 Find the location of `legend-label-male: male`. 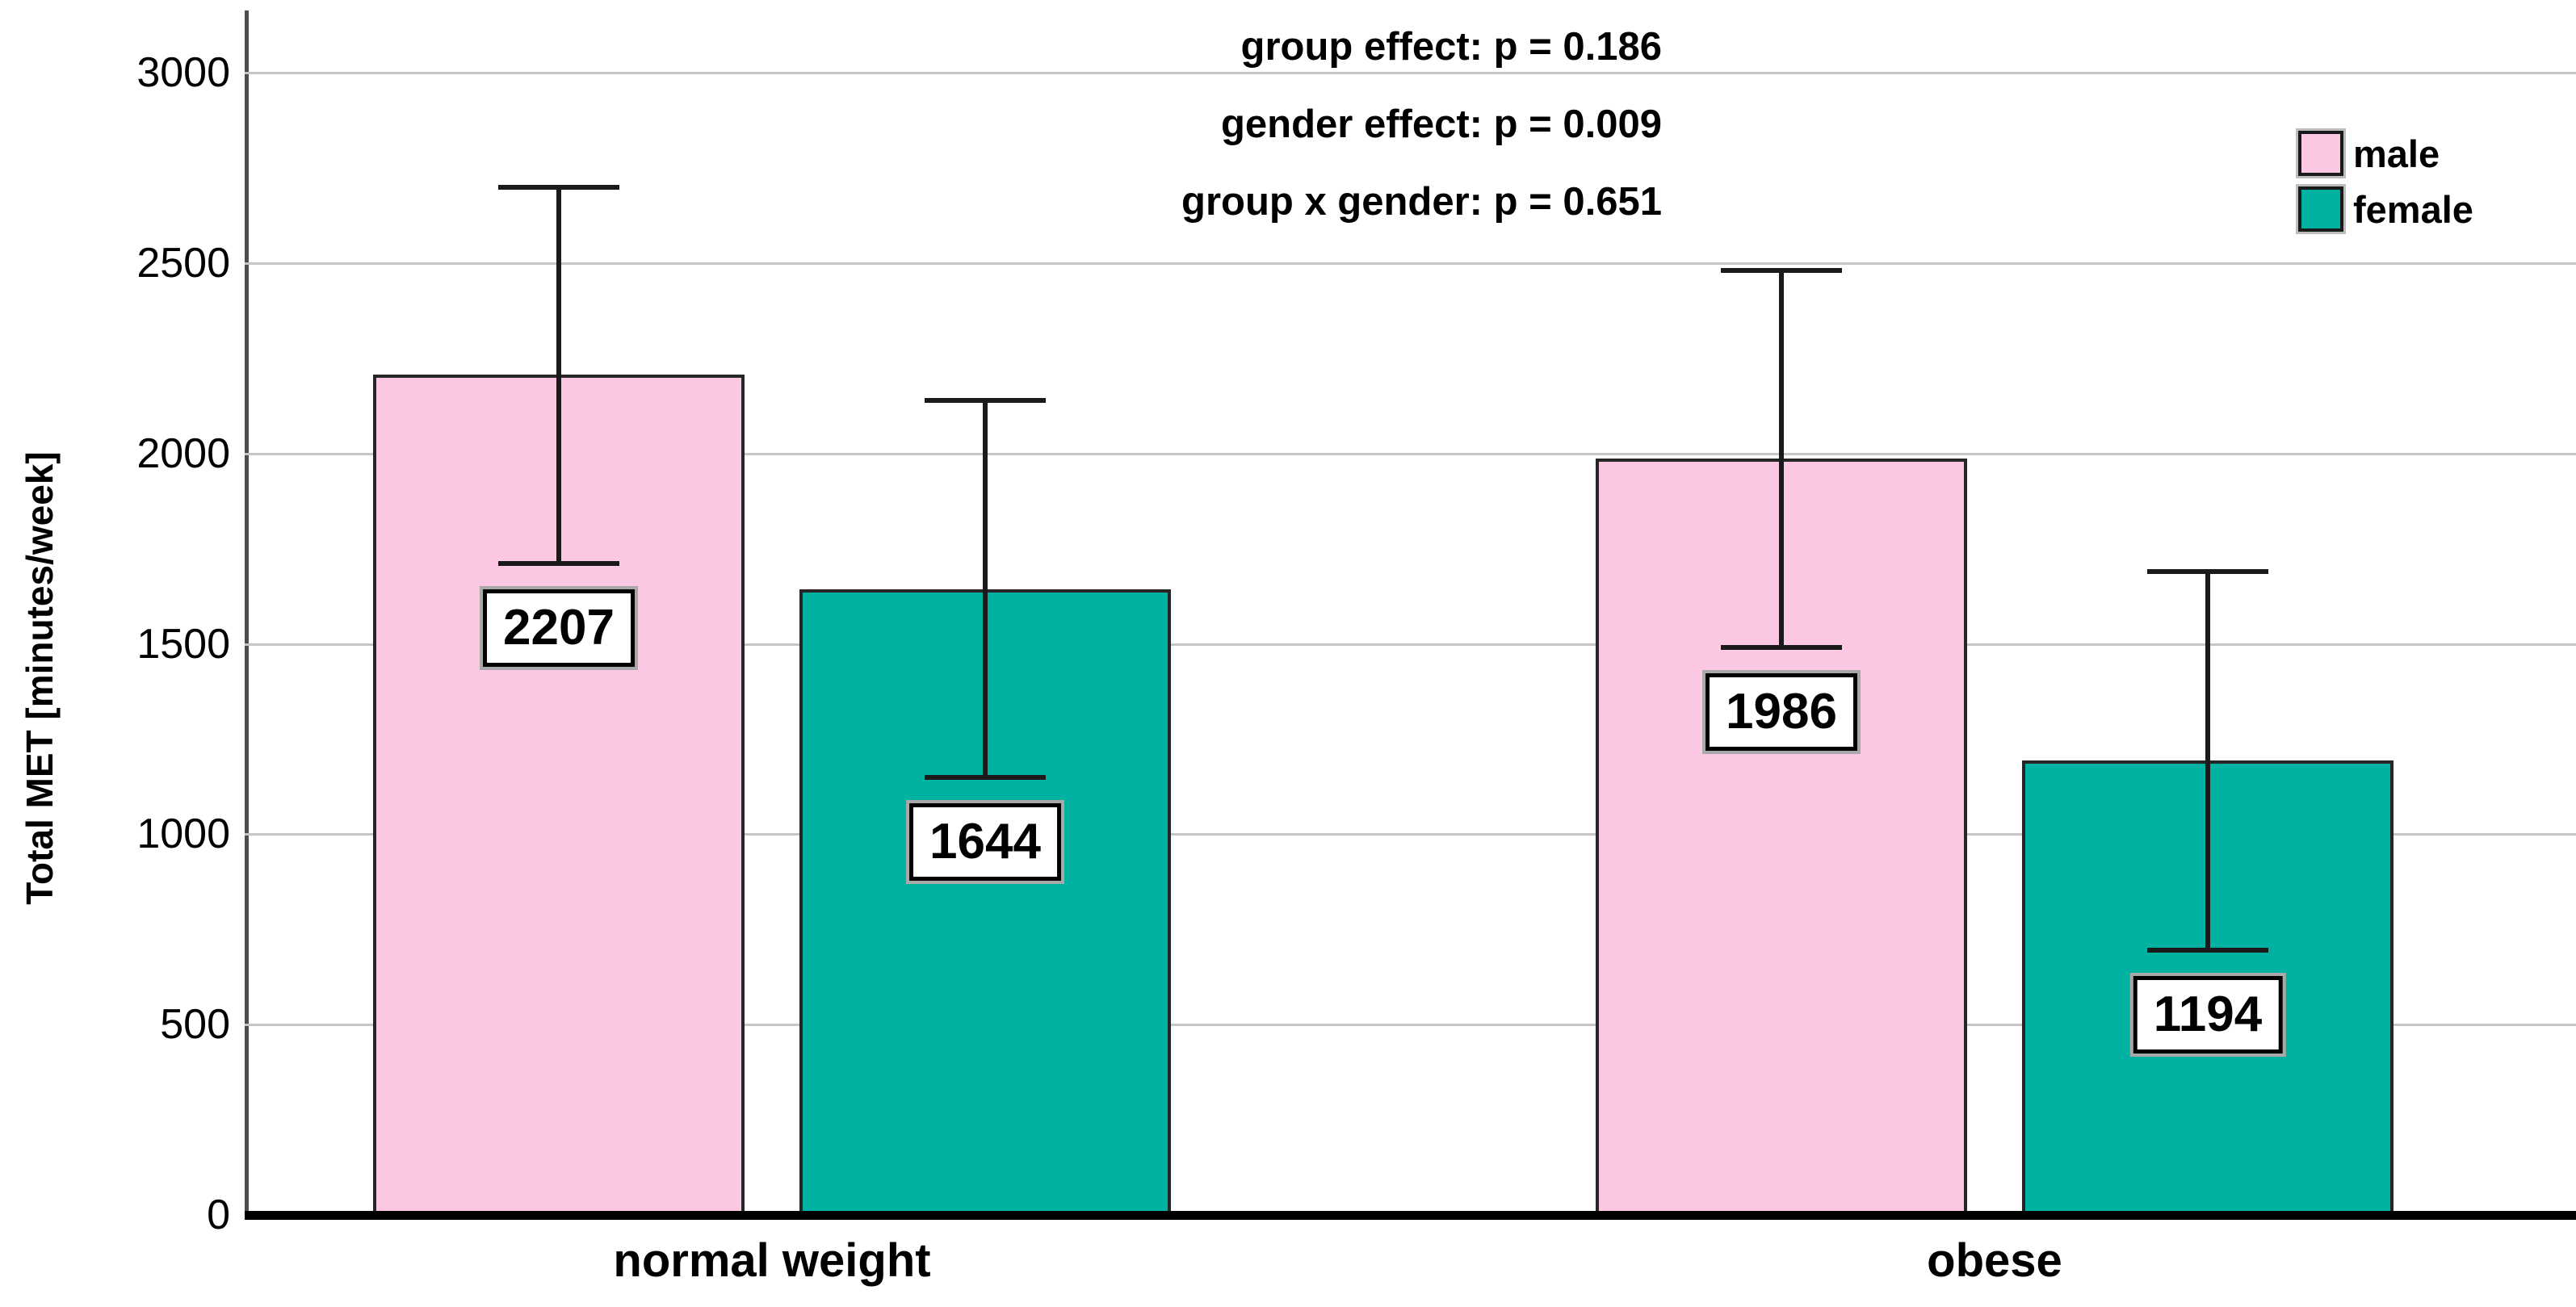

legend-label-male: male is located at coordinates (2396, 153).